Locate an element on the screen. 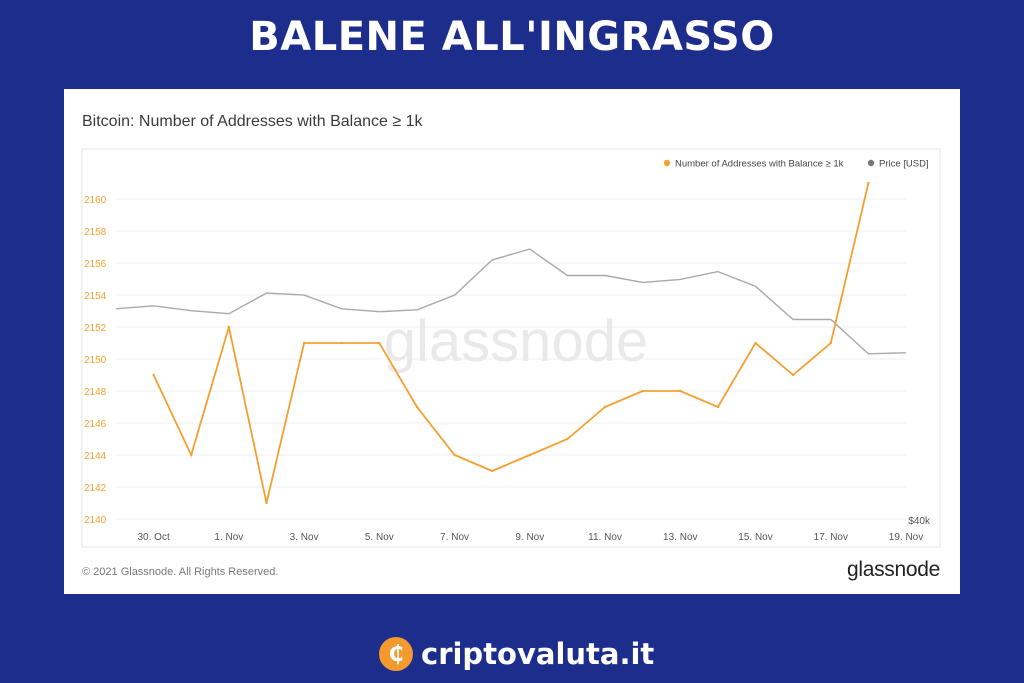  y-tick-label: 2144 is located at coordinates (95, 456).